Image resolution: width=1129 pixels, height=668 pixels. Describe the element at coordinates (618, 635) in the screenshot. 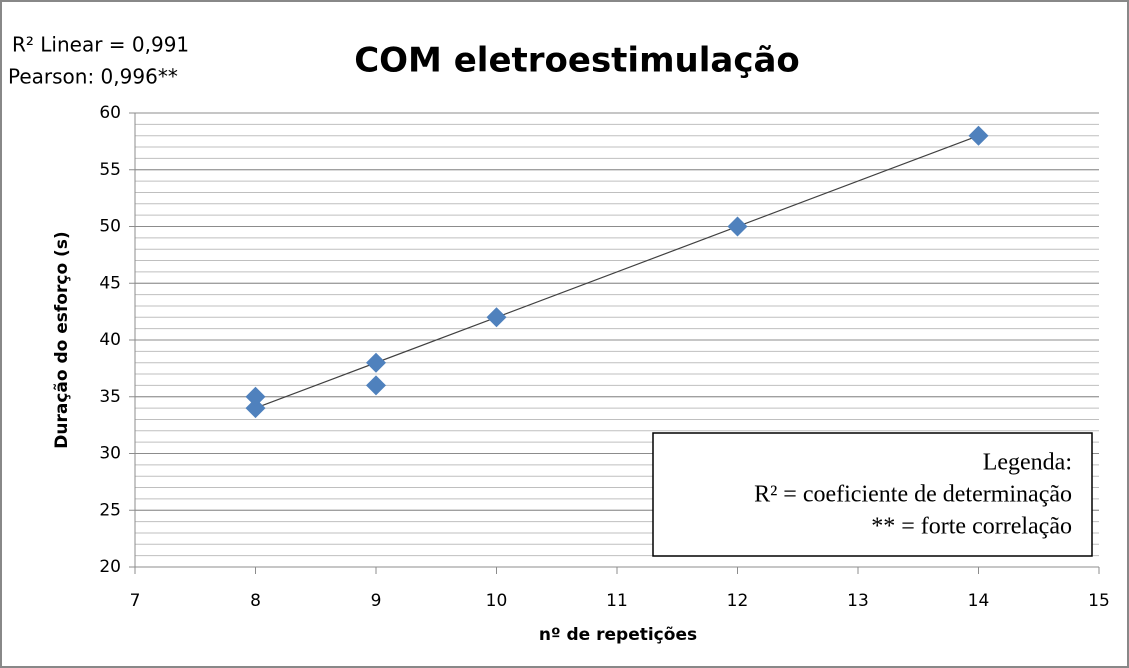

I see `x-axis-label: nº de repetições` at that location.